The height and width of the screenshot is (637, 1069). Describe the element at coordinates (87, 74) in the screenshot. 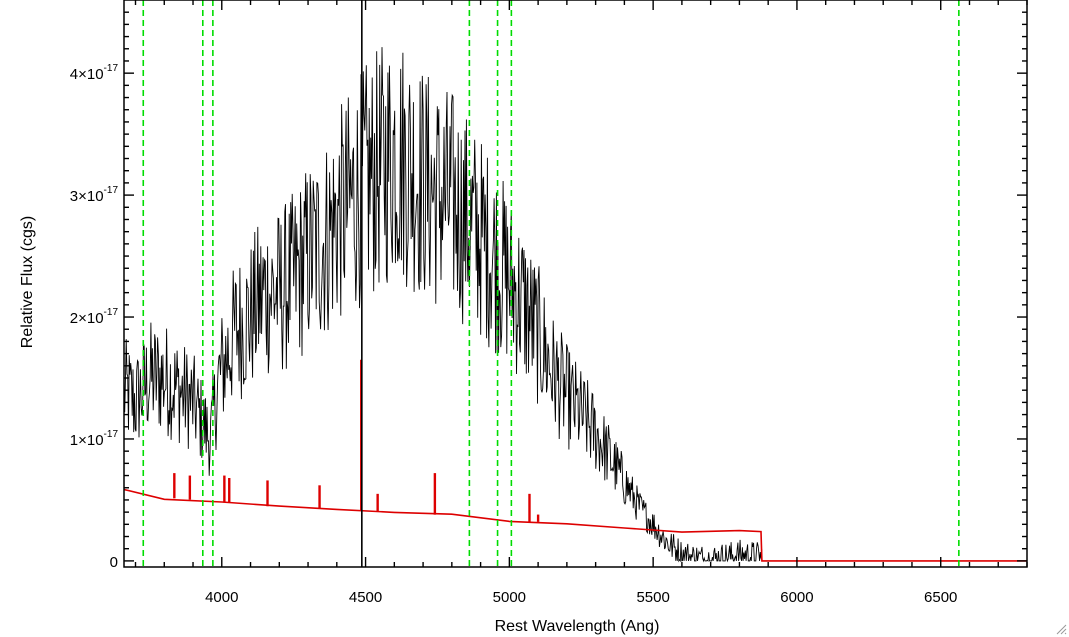

I see `y-tick-mantissa: 4×10` at that location.